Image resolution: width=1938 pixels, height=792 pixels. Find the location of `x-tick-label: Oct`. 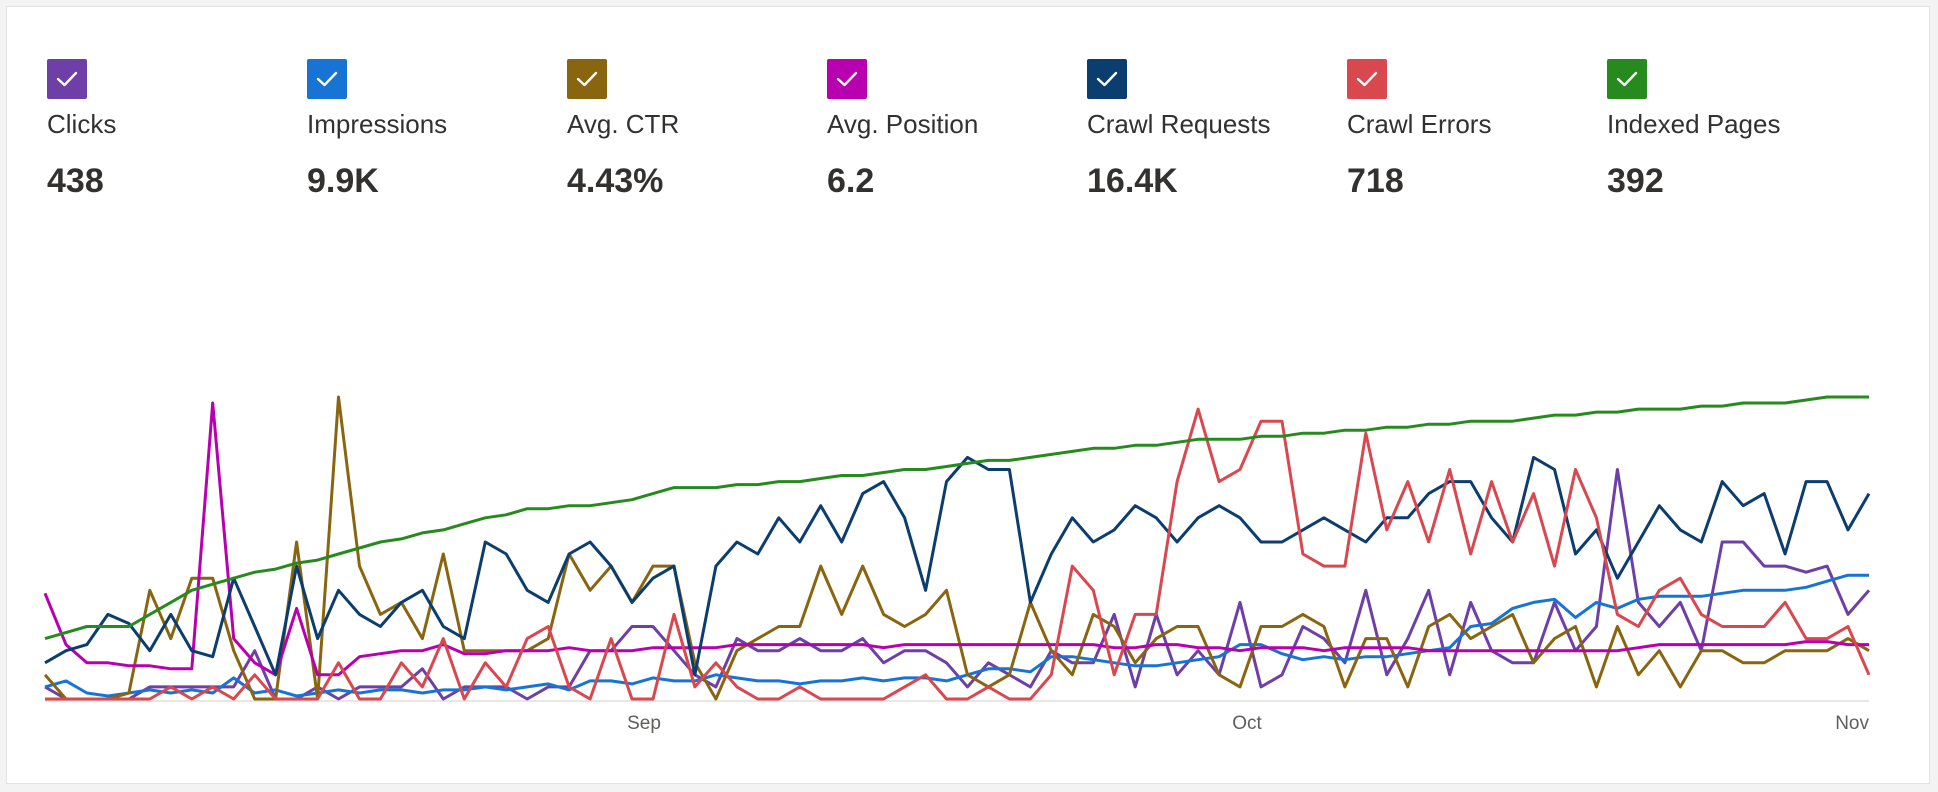

x-tick-label: Oct is located at coordinates (1247, 723).